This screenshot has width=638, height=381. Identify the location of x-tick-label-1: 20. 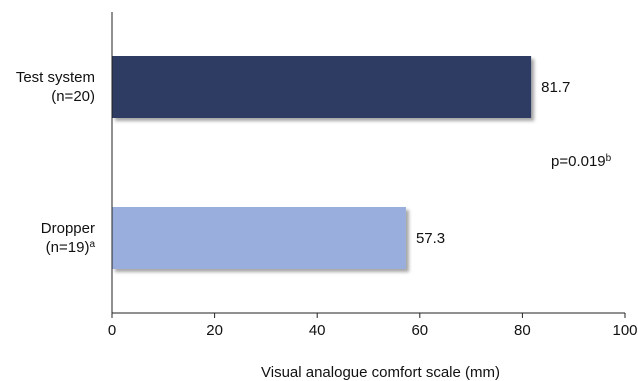
(214, 330).